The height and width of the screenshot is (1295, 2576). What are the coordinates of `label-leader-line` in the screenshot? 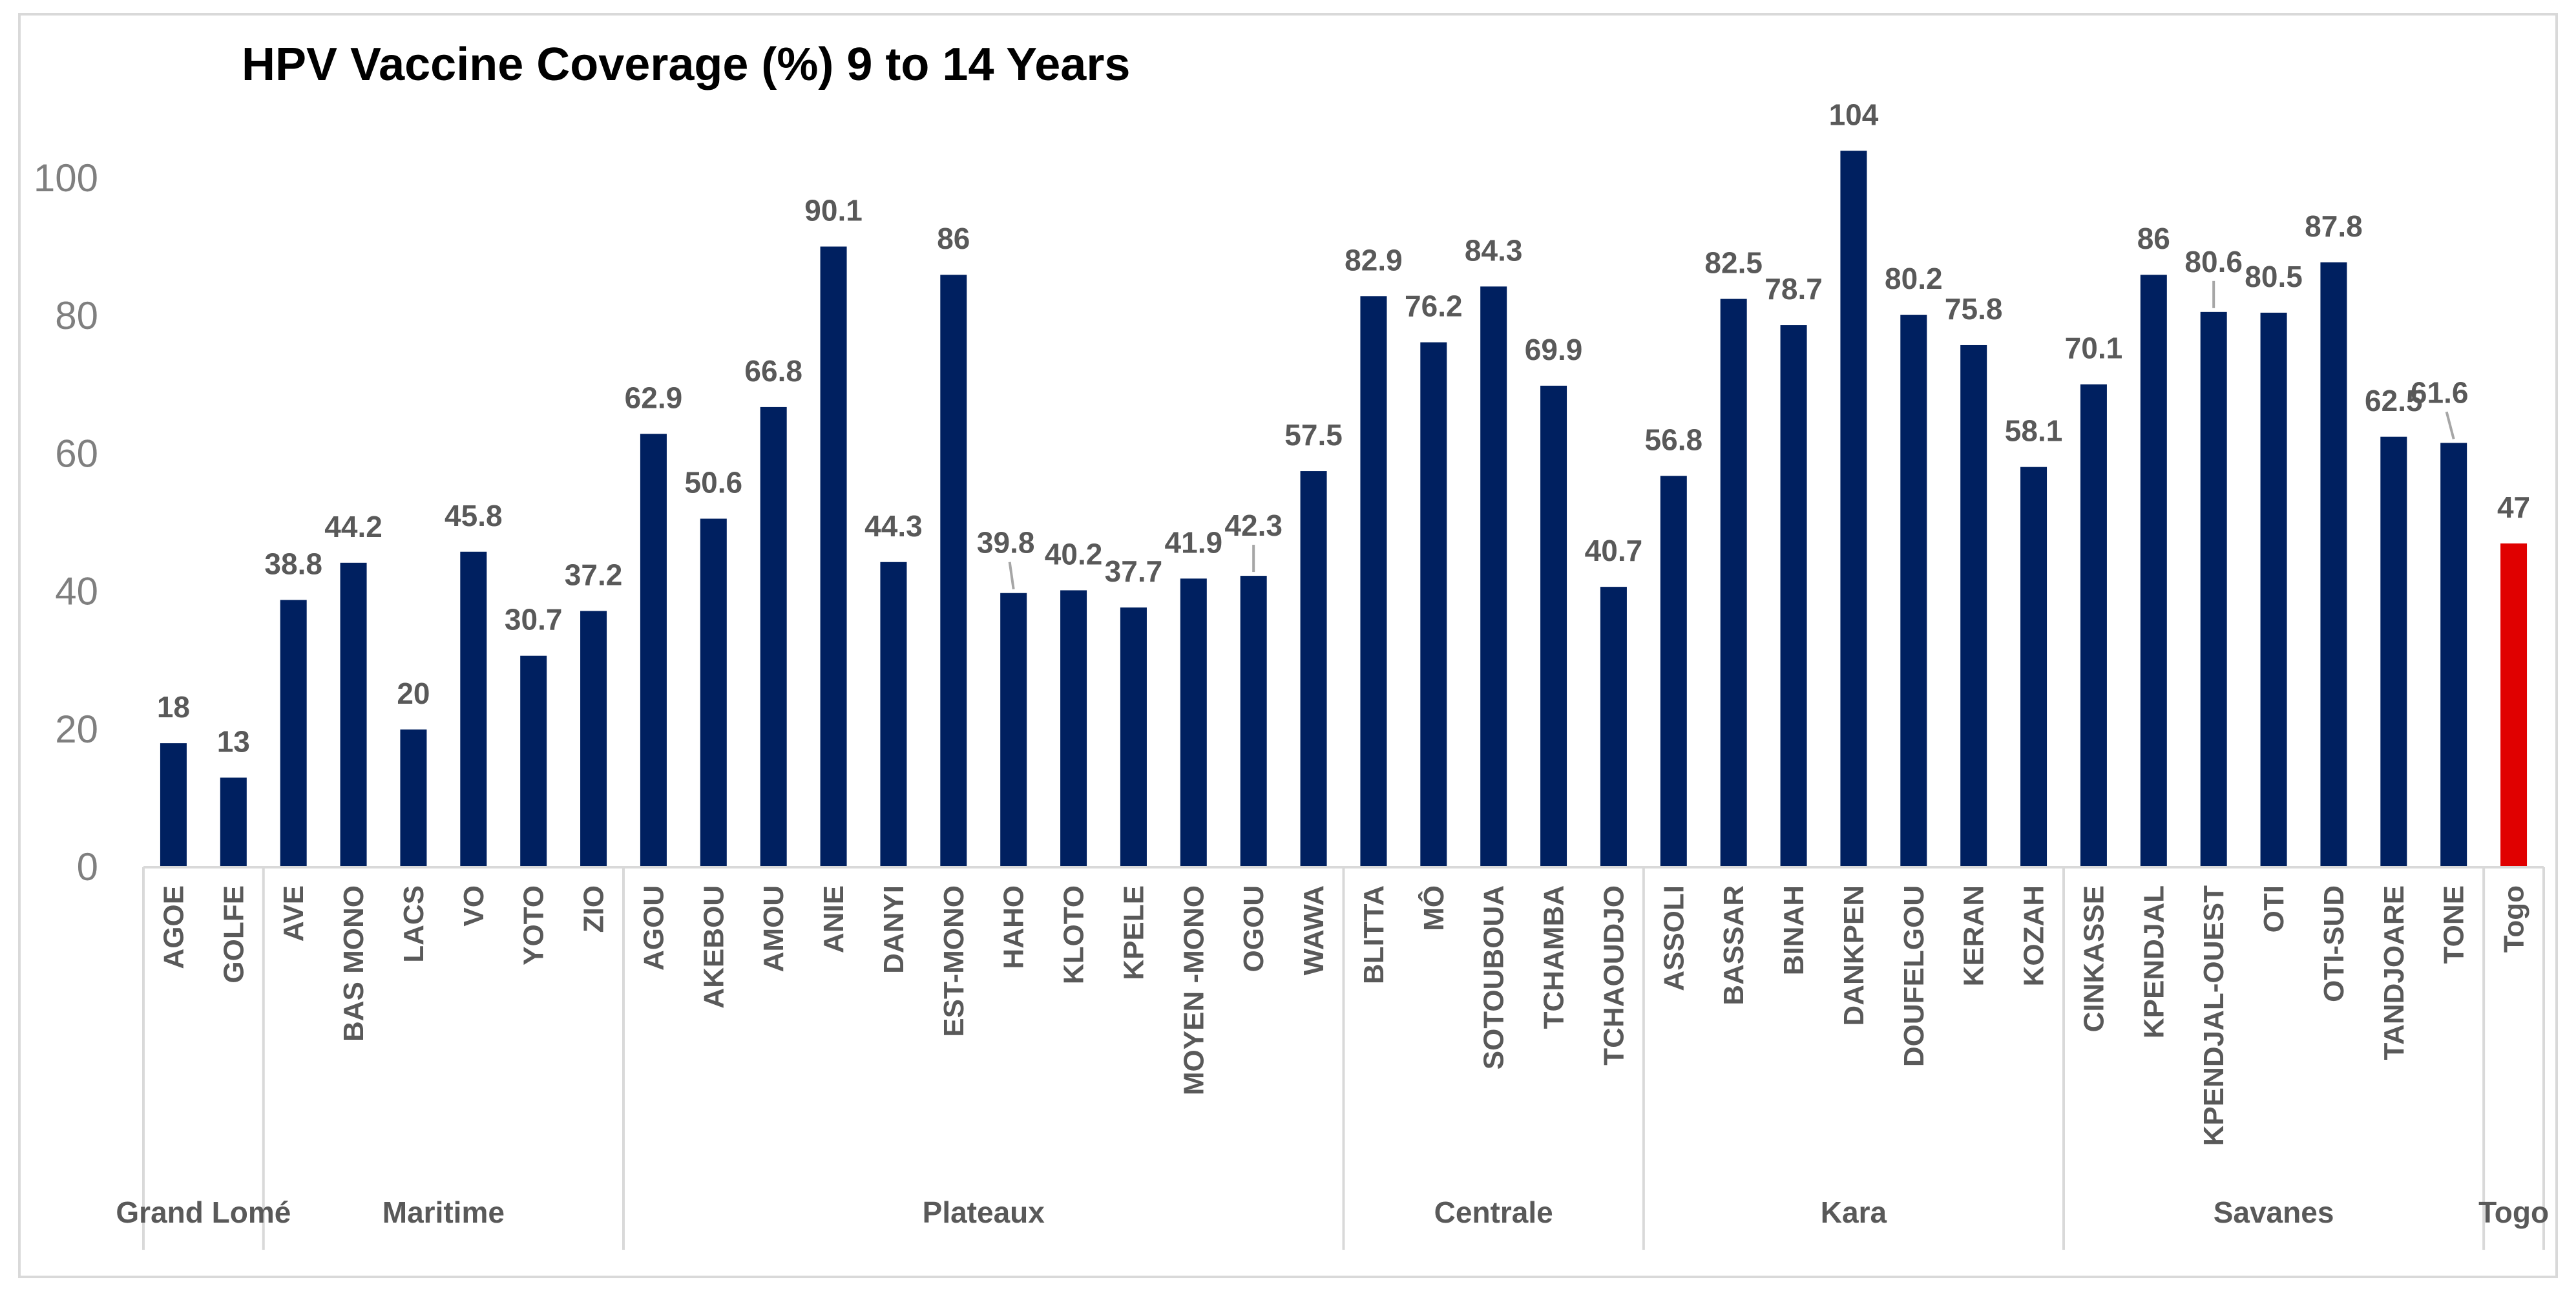 It's located at (1011, 576).